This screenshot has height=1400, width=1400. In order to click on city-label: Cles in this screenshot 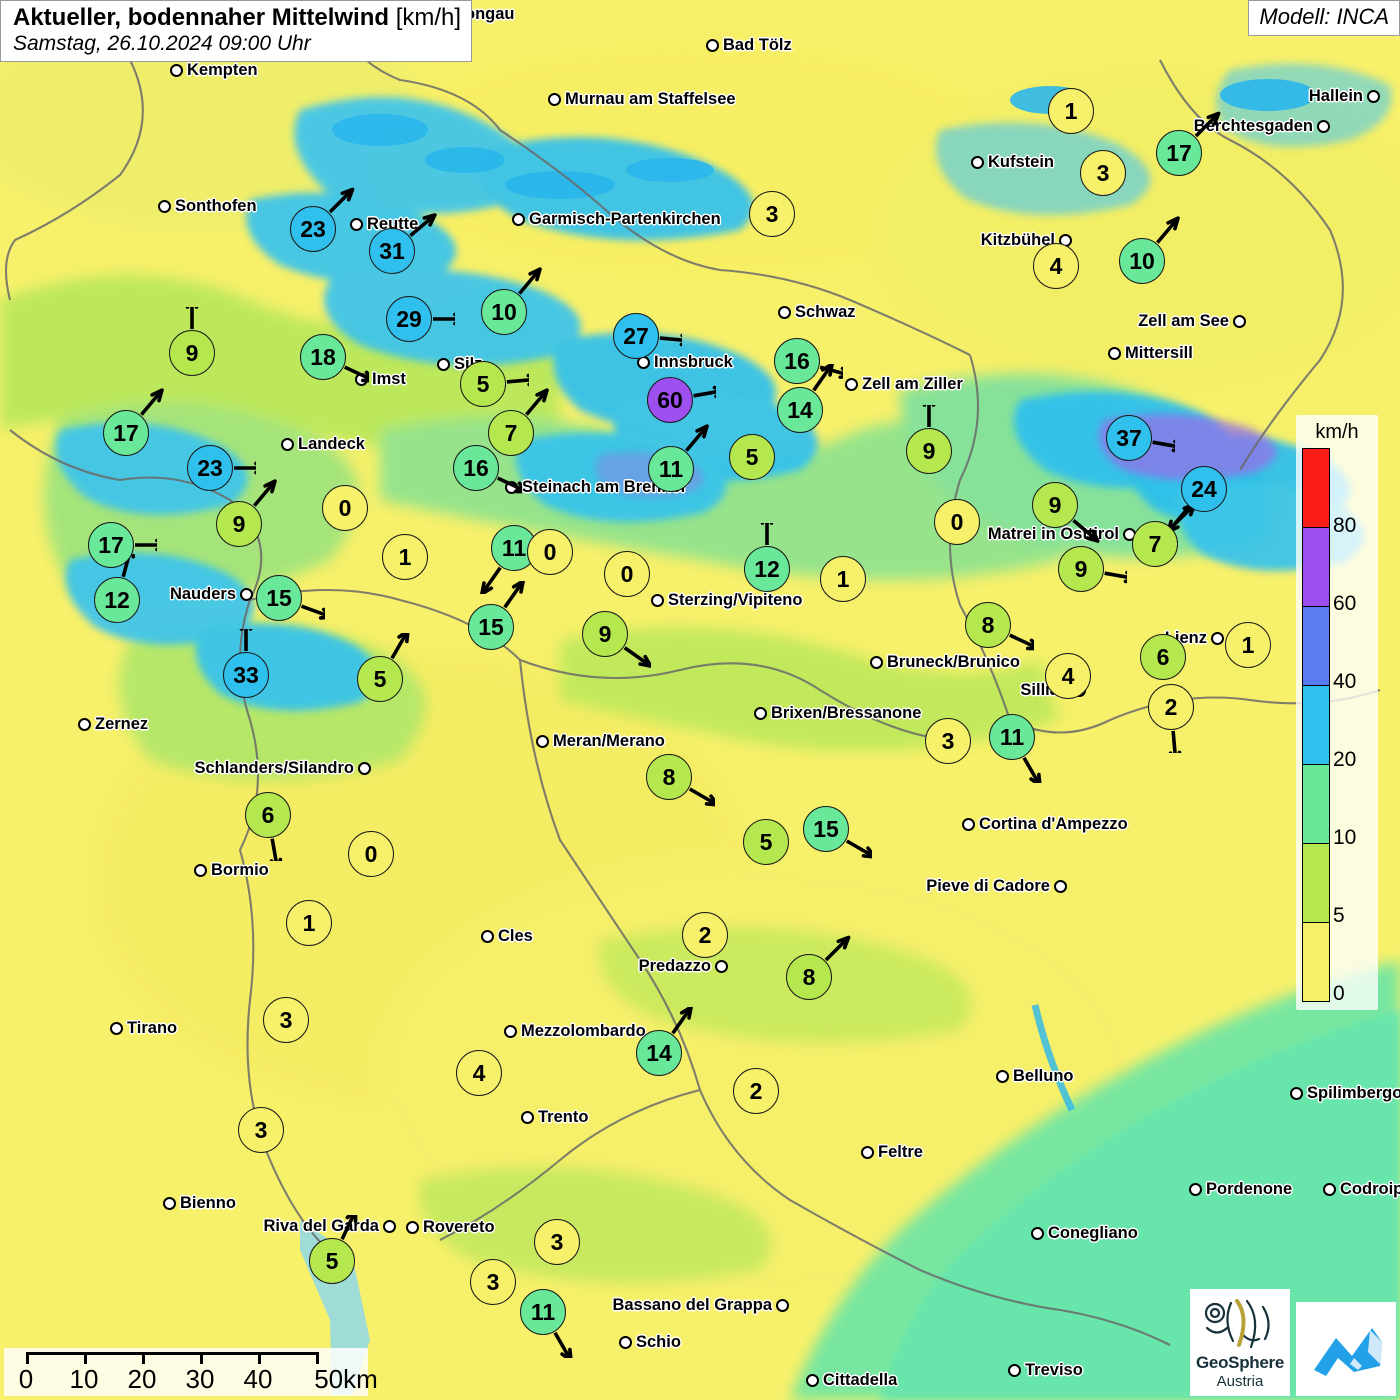, I will do `click(507, 936)`.